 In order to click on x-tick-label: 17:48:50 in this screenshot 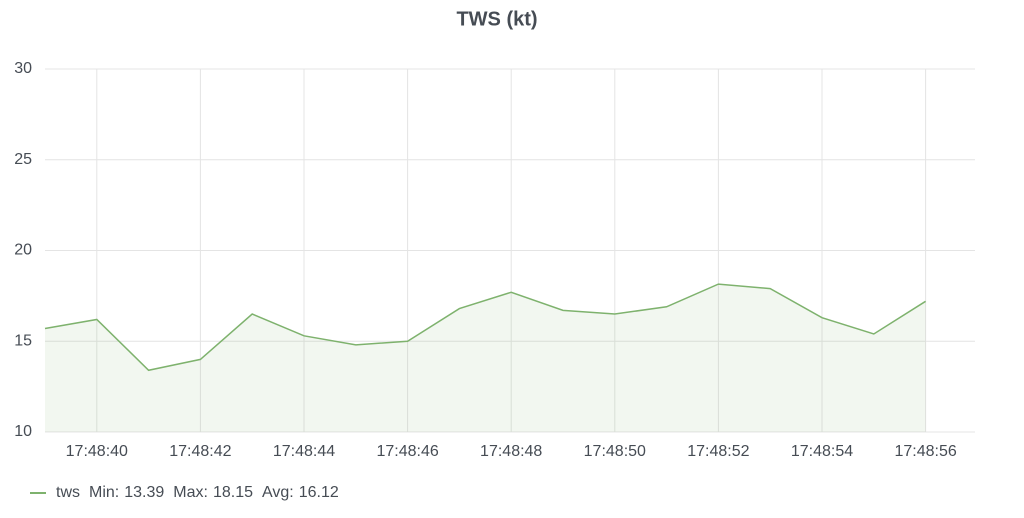, I will do `click(615, 451)`.